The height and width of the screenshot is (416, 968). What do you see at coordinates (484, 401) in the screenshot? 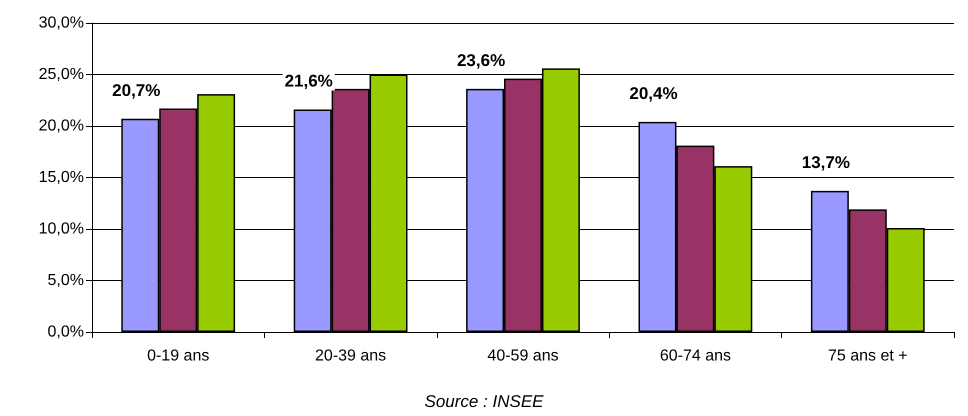
I see `source-note: Source : INSEE` at bounding box center [484, 401].